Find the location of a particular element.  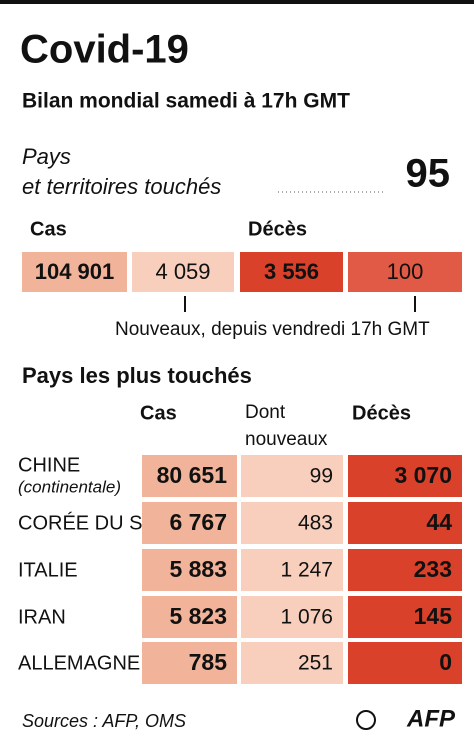

summary-value: 100 is located at coordinates (405, 271).